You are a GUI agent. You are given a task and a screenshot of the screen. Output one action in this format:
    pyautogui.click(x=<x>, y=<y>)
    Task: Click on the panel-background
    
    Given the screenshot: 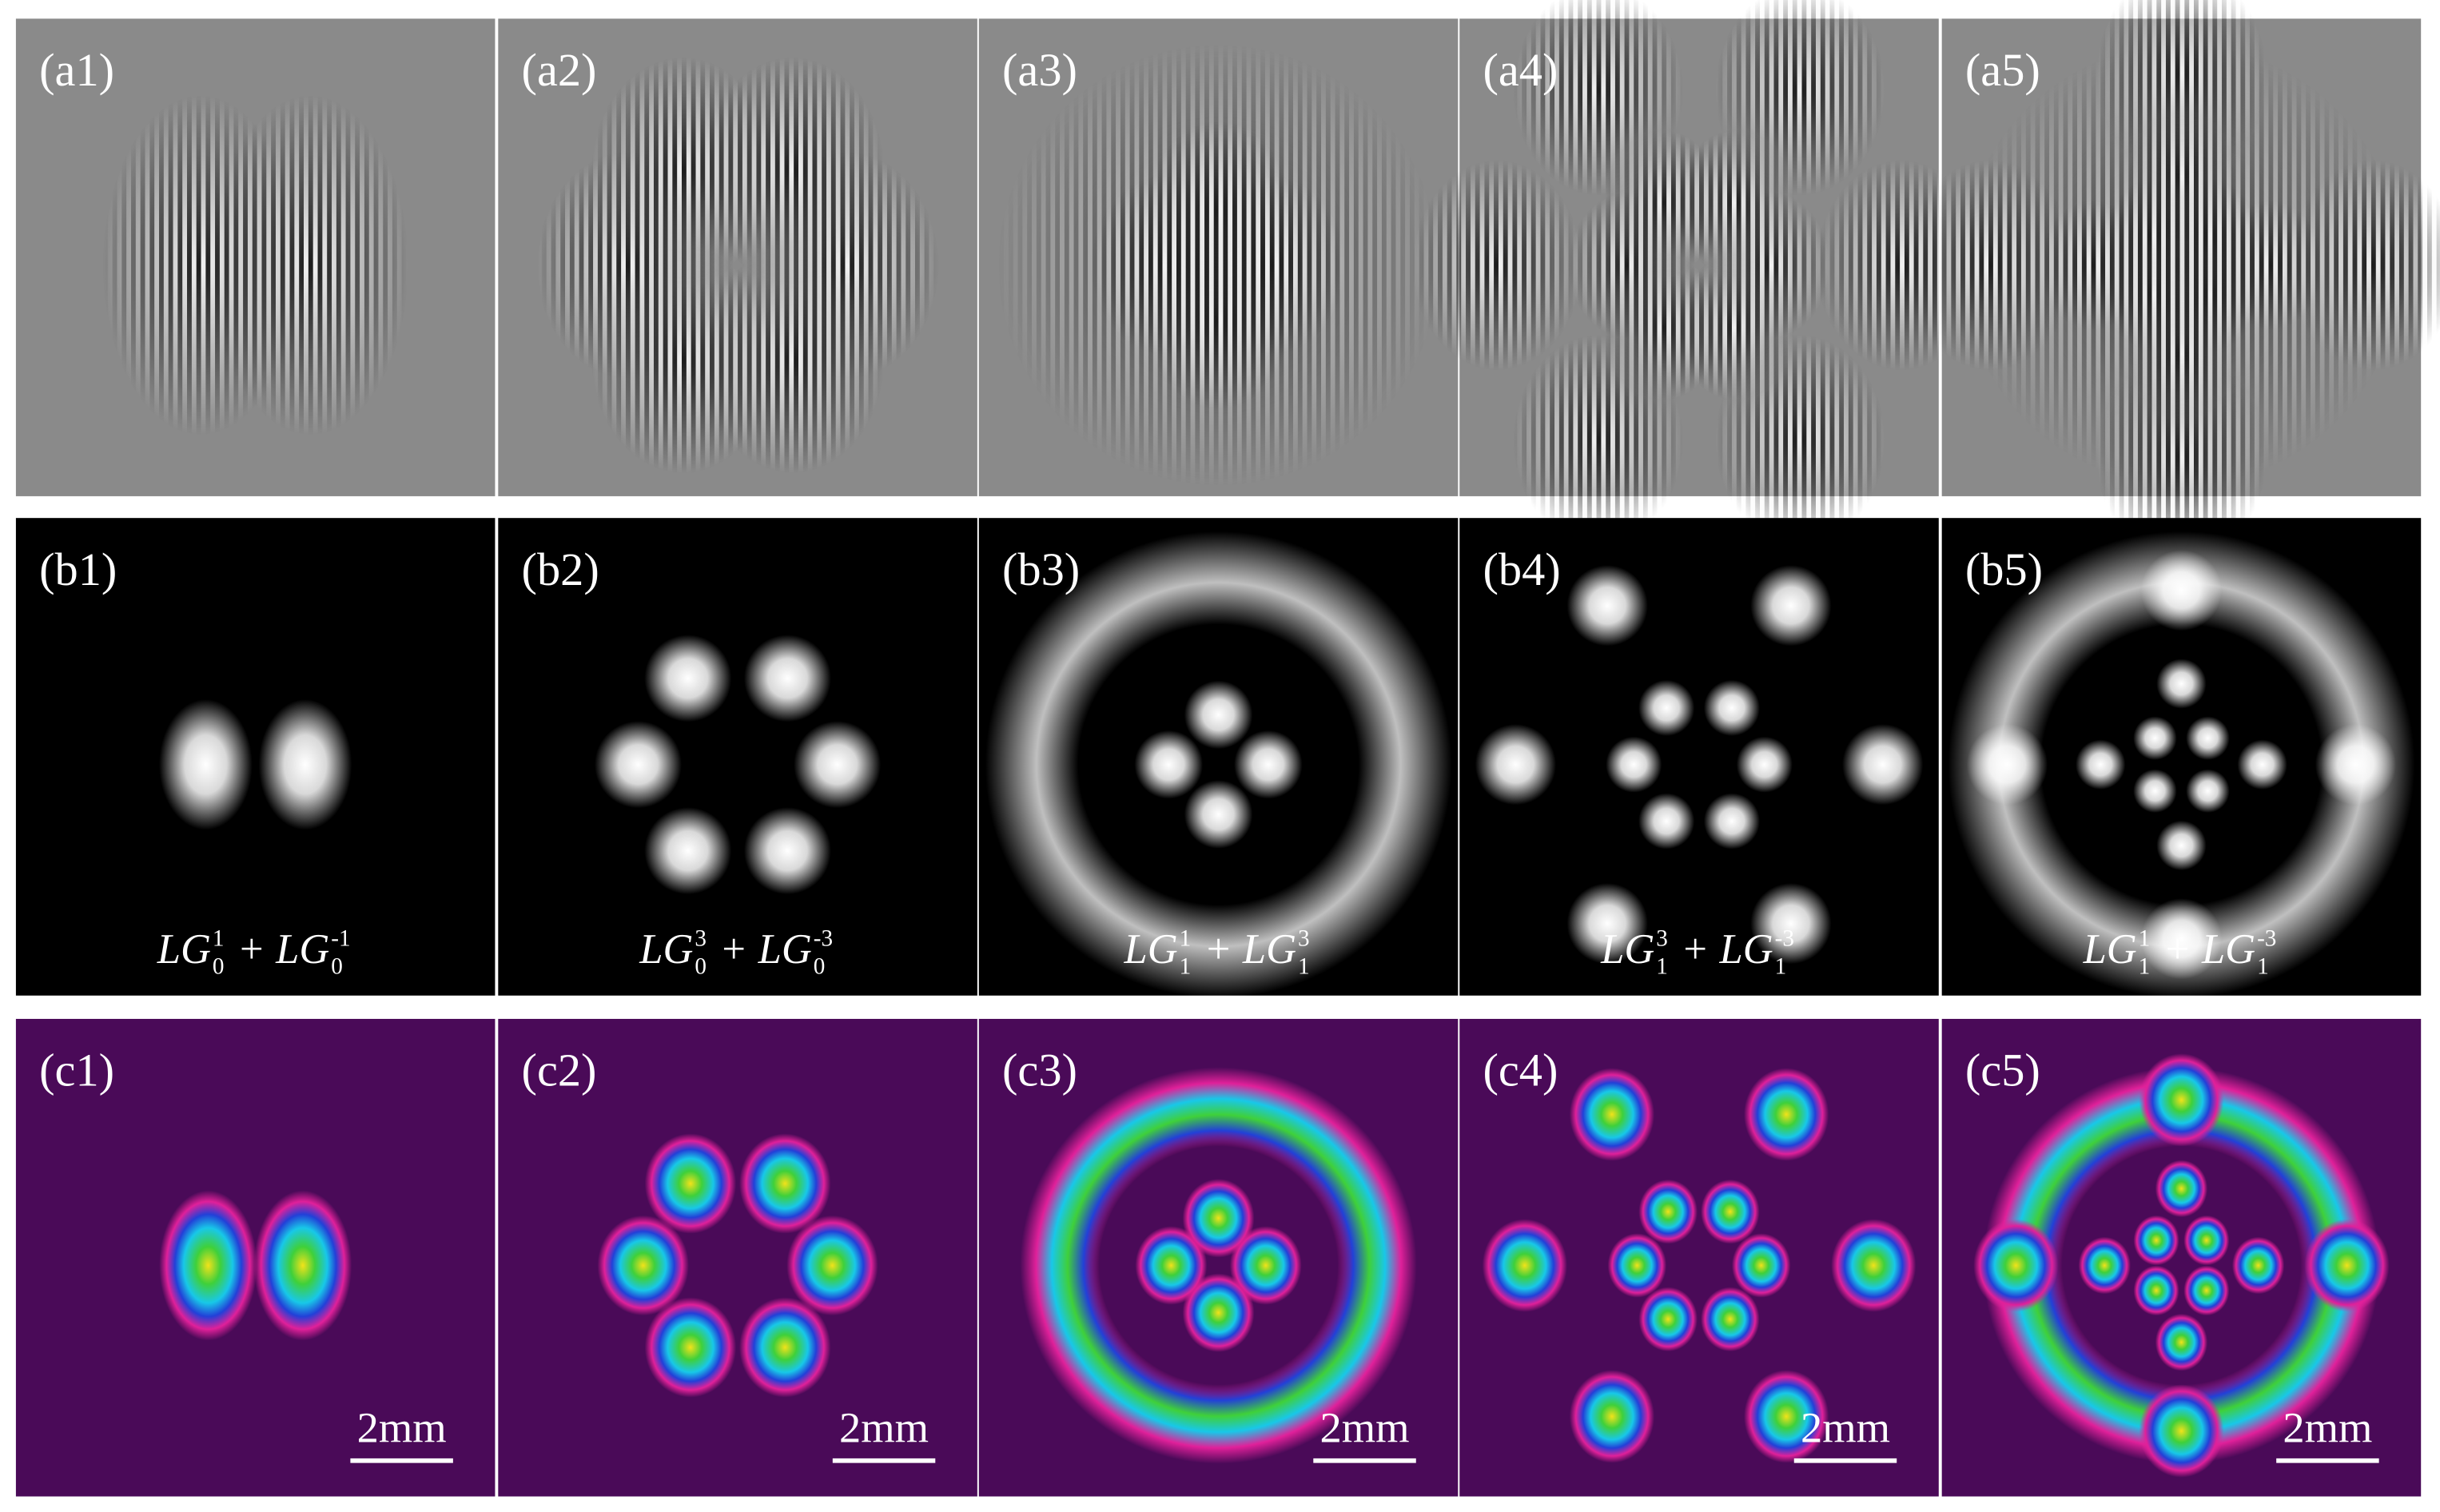 What is the action you would take?
    pyautogui.click(x=737, y=757)
    